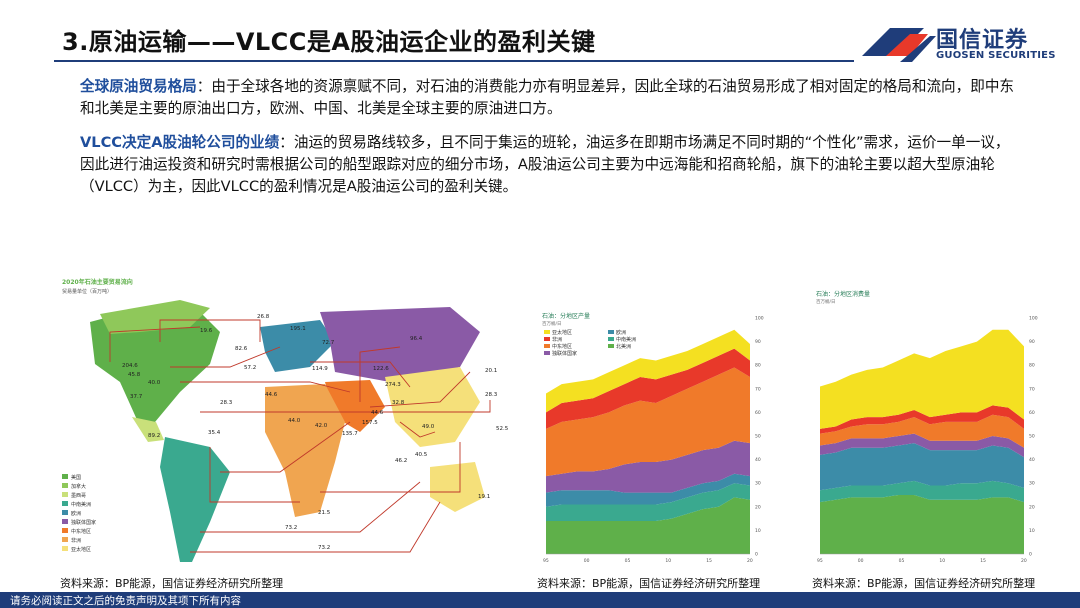 The height and width of the screenshot is (608, 1080). Describe the element at coordinates (432, 407) in the screenshot. I see `asia-shape` at that location.